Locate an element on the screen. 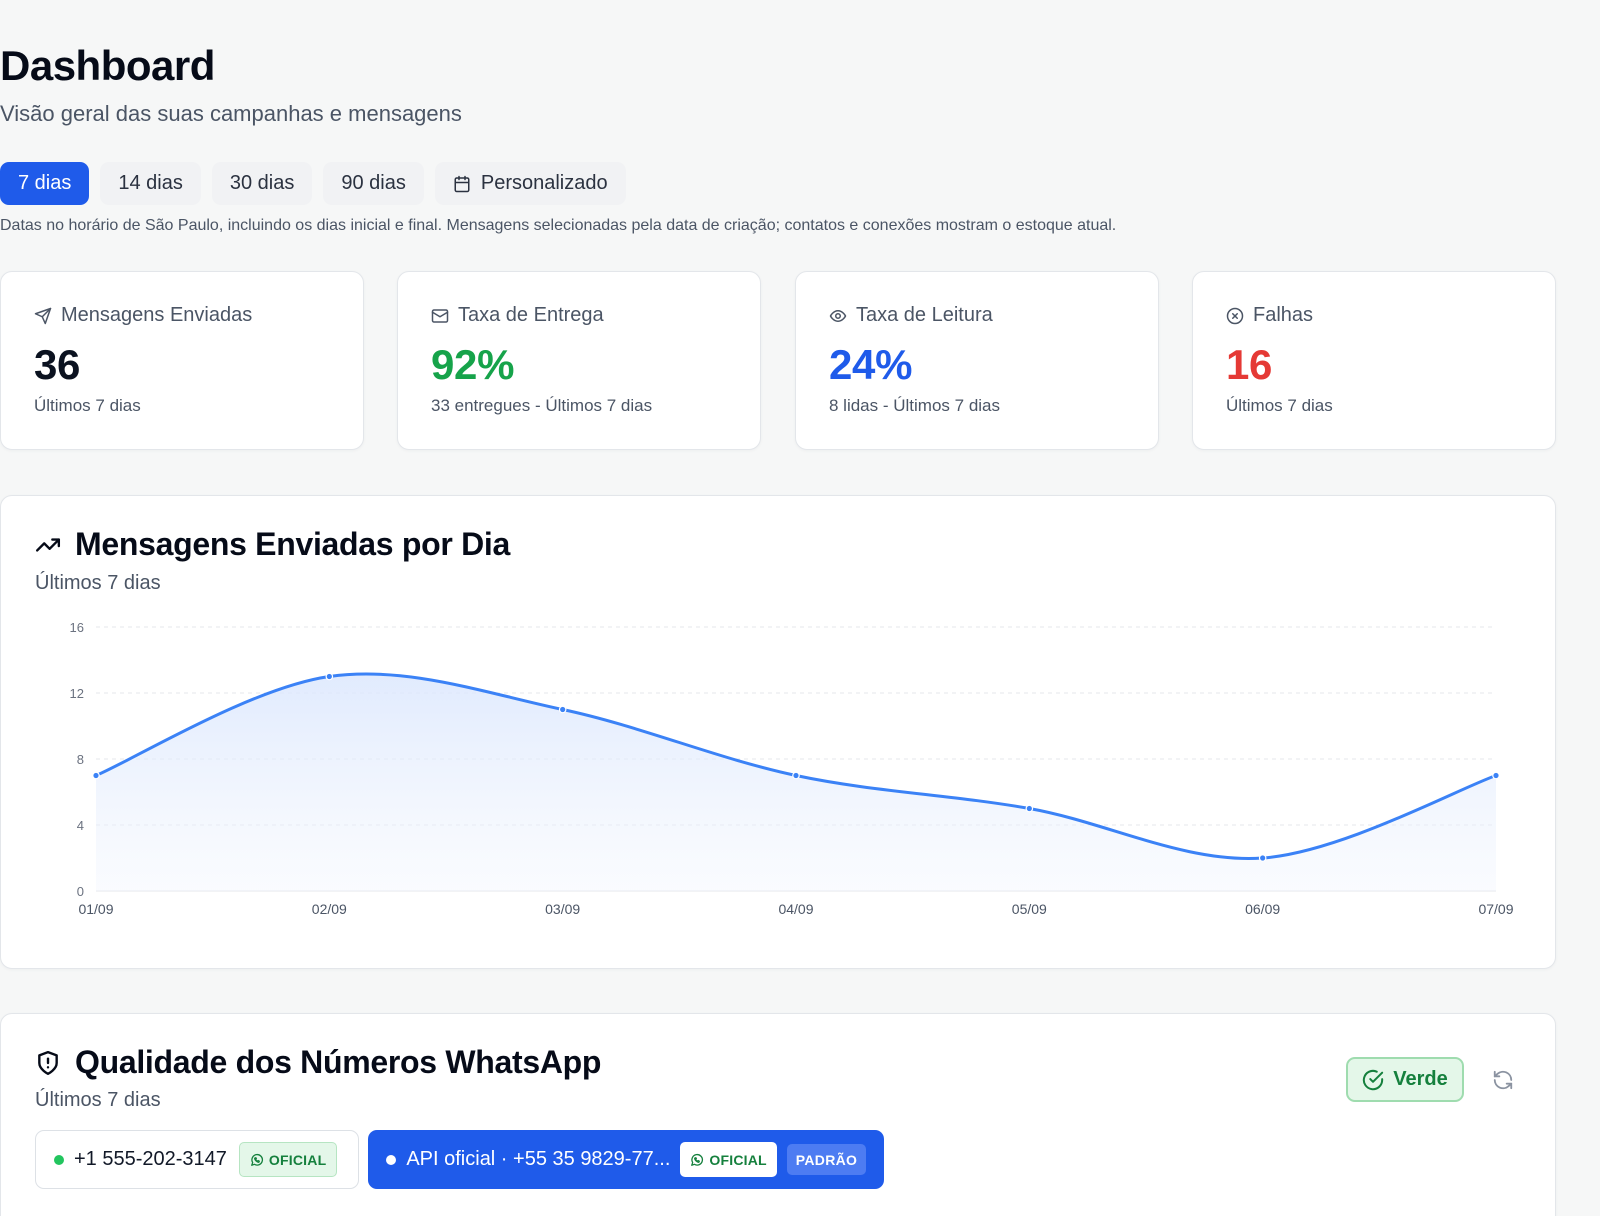  quality-subtitle: Últimos 7 dias is located at coordinates (98, 1100).